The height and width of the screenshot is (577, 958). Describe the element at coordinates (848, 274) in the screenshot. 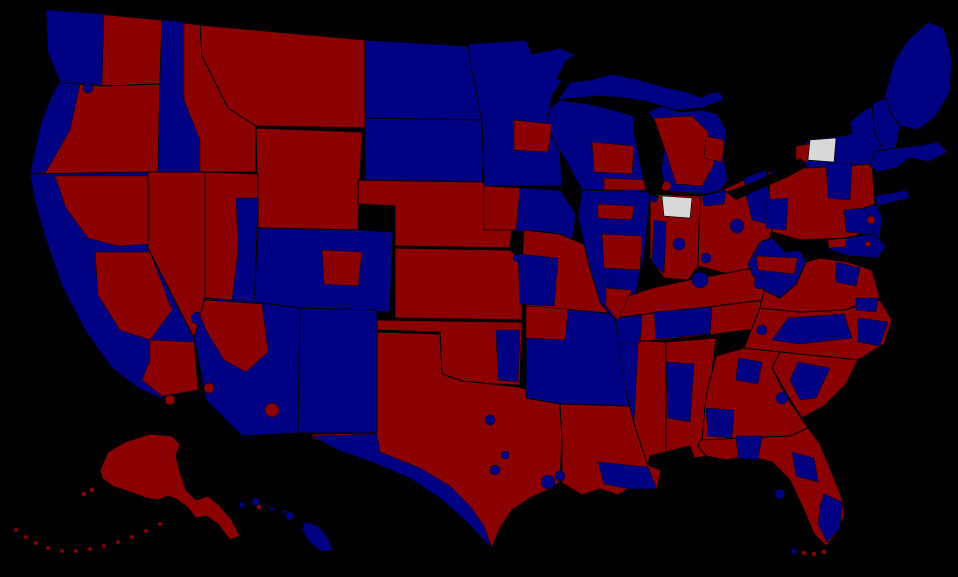

I see `region-va-north` at that location.